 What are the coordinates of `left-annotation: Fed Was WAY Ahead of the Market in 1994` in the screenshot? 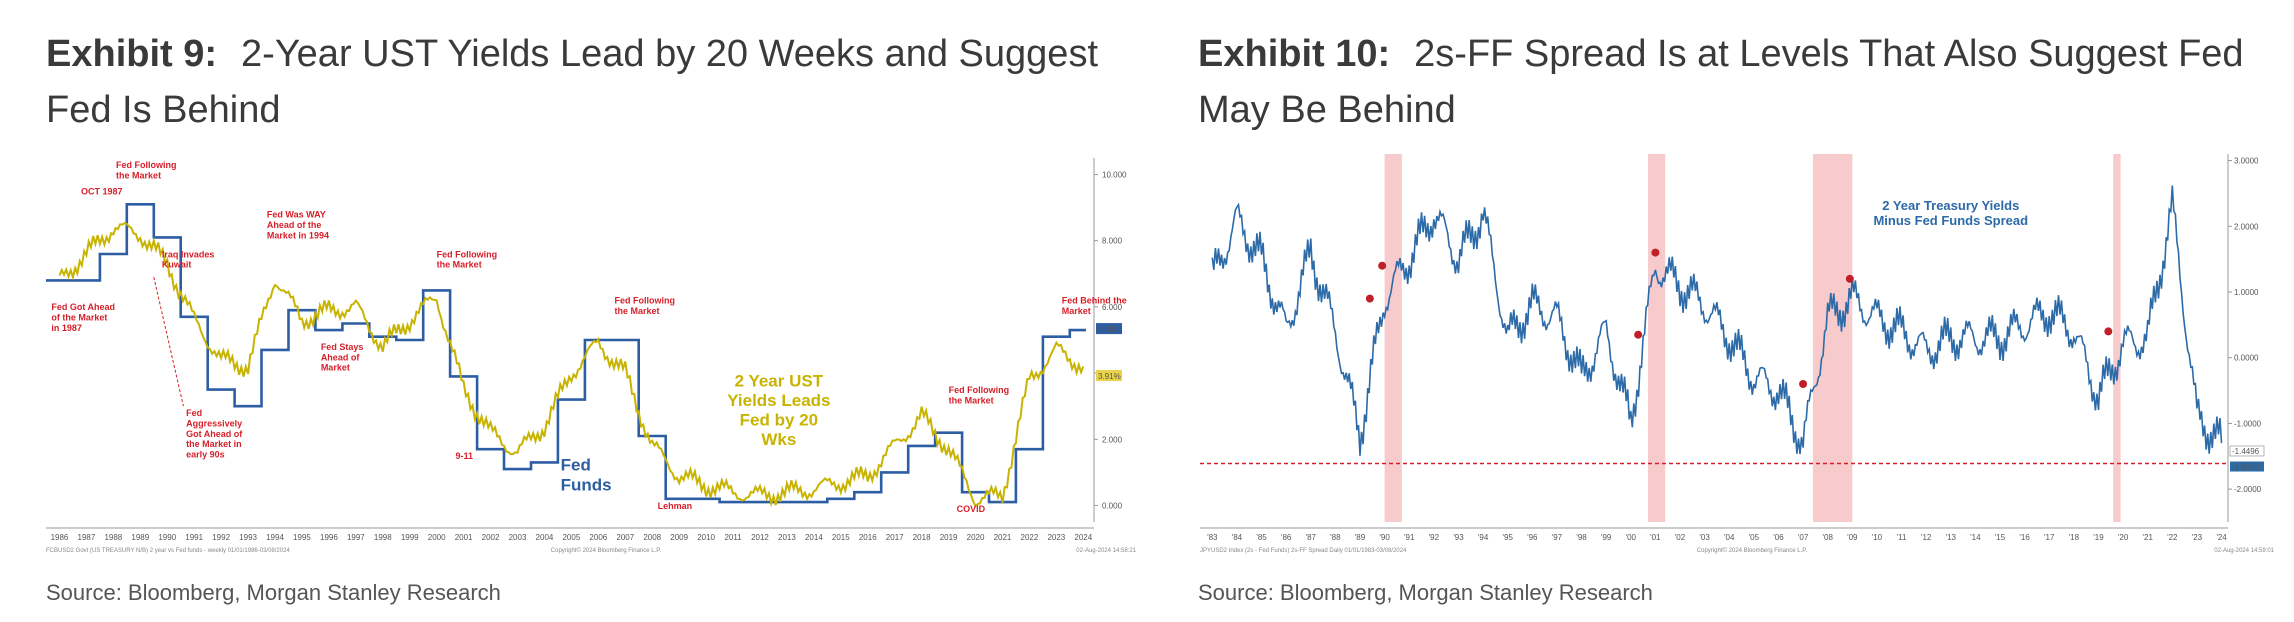 It's located at (298, 225).